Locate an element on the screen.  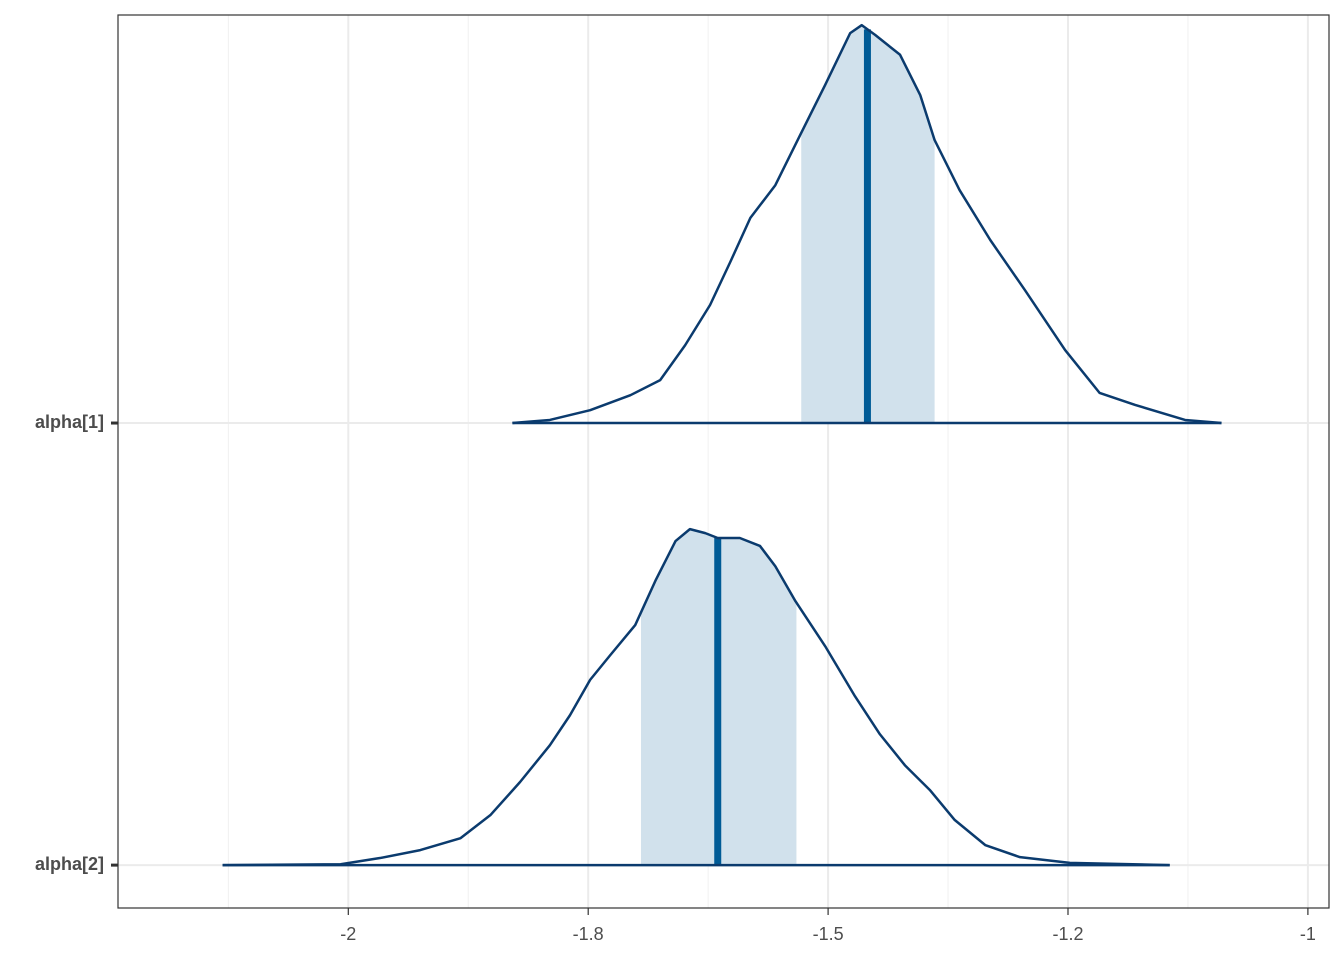
x-tick-label: -2 is located at coordinates (348, 934).